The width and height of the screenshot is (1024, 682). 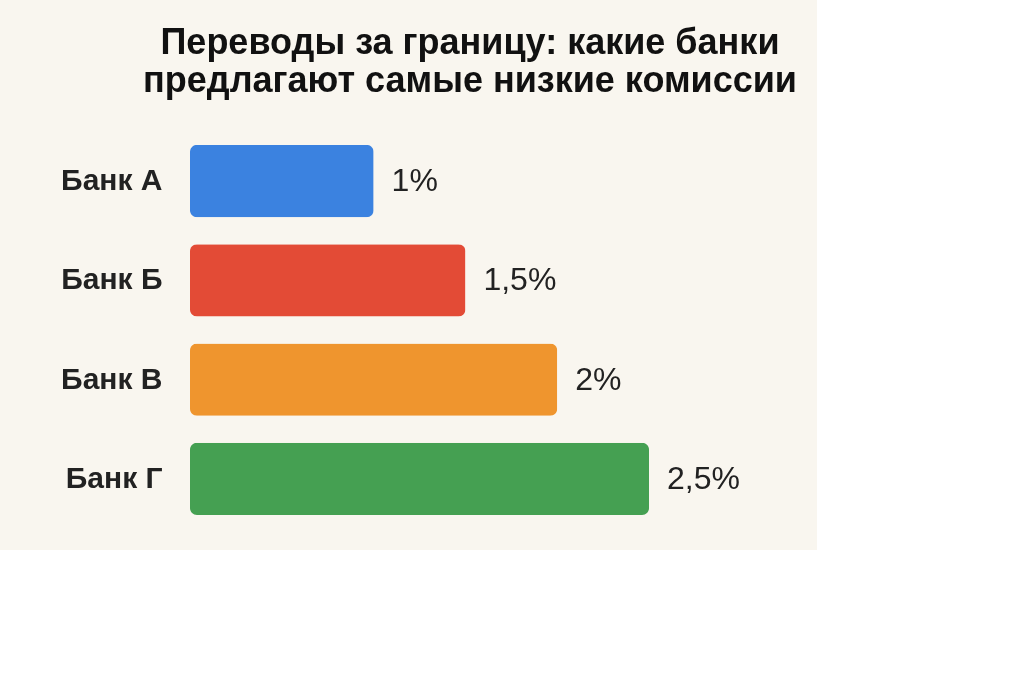 What do you see at coordinates (470, 41) in the screenshot?
I see `text: Переводы за границу: какие банки` at bounding box center [470, 41].